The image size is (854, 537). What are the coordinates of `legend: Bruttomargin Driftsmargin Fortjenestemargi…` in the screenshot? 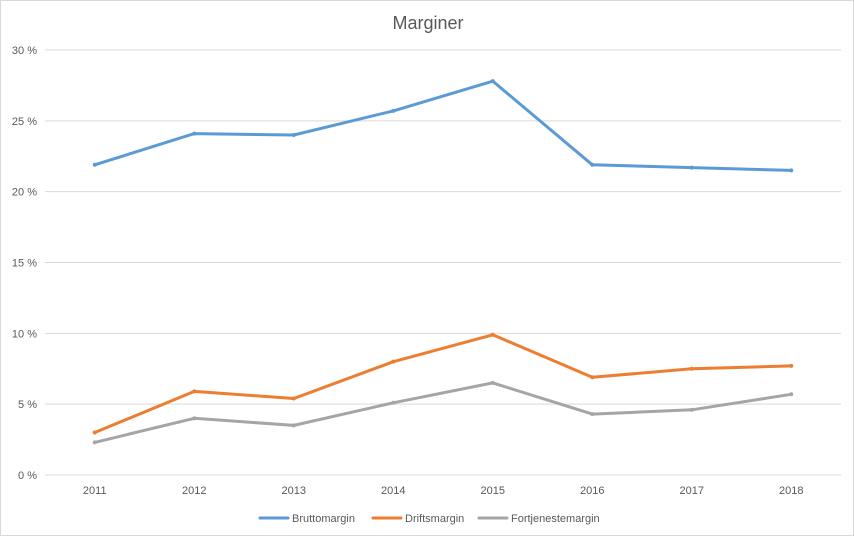 It's located at (429, 519).